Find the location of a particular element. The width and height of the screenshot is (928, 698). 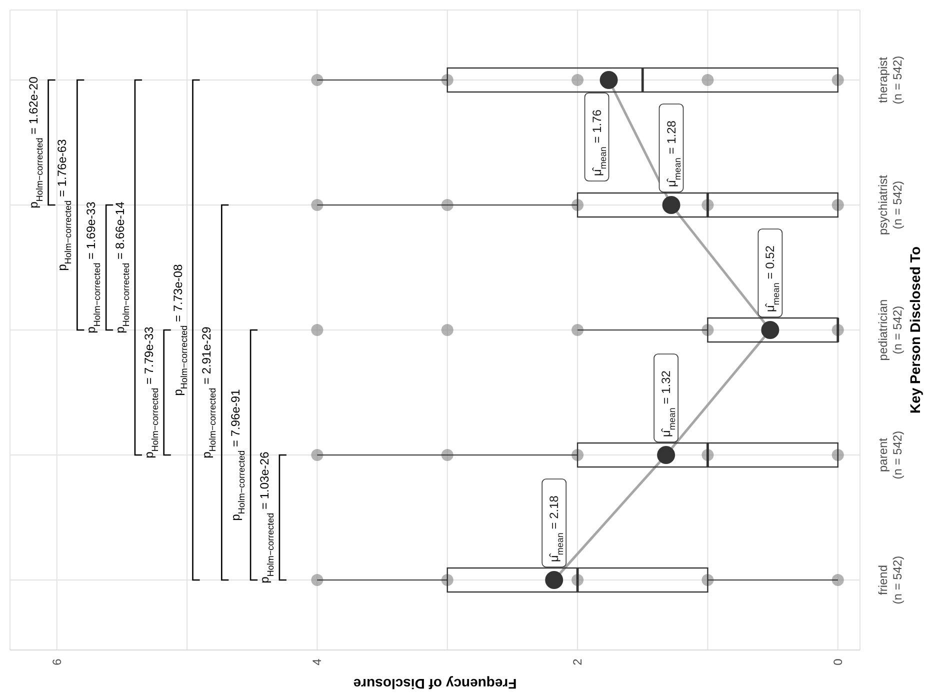

x-tick-label: 2 is located at coordinates (577, 662).